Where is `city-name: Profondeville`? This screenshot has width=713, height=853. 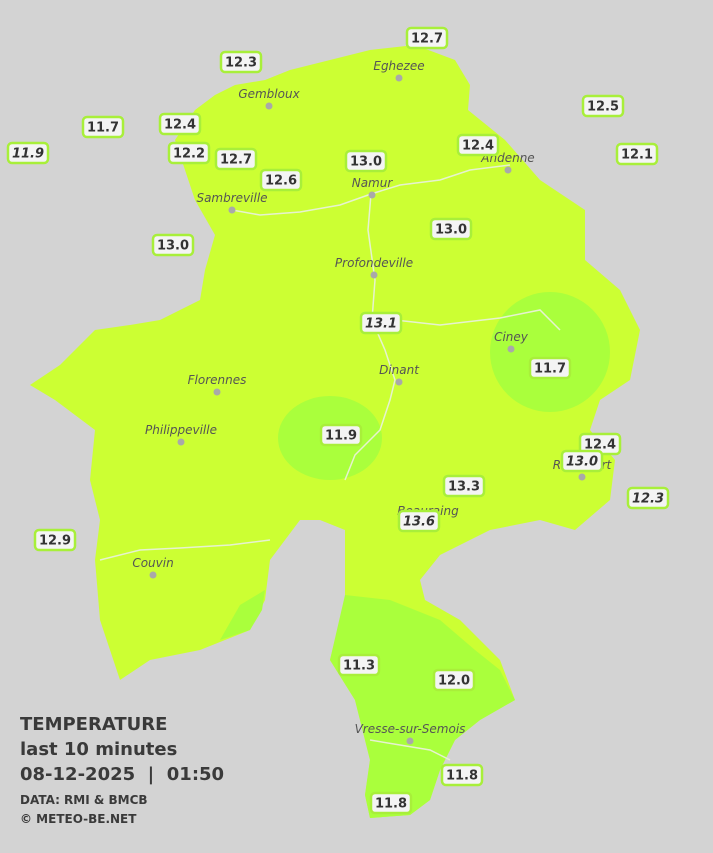 city-name: Profondeville is located at coordinates (374, 263).